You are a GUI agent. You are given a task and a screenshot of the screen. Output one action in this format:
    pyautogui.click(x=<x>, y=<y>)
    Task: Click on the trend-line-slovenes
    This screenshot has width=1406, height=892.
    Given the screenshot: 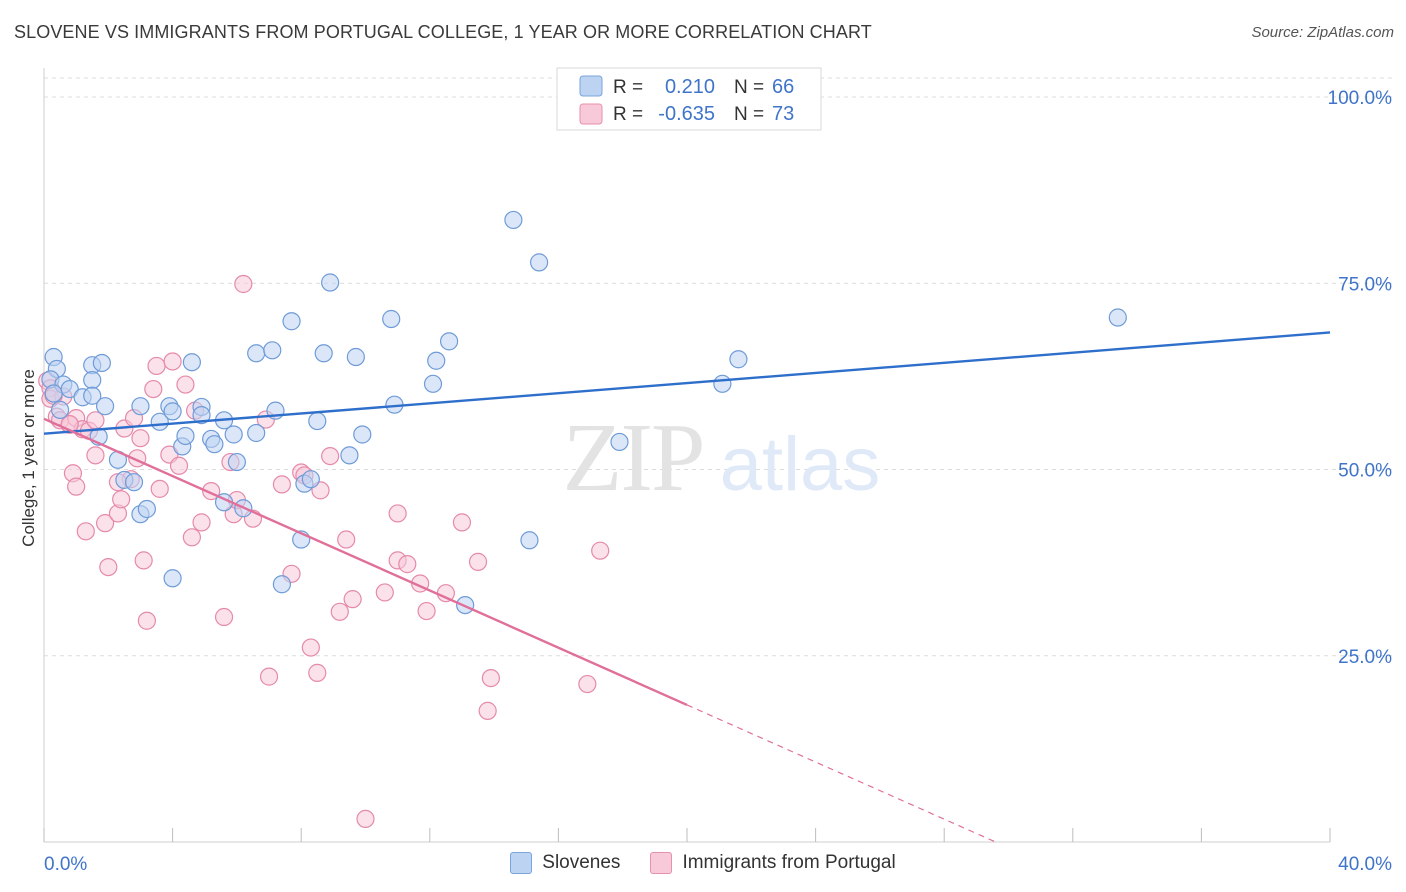 What is the action you would take?
    pyautogui.click(x=687, y=383)
    